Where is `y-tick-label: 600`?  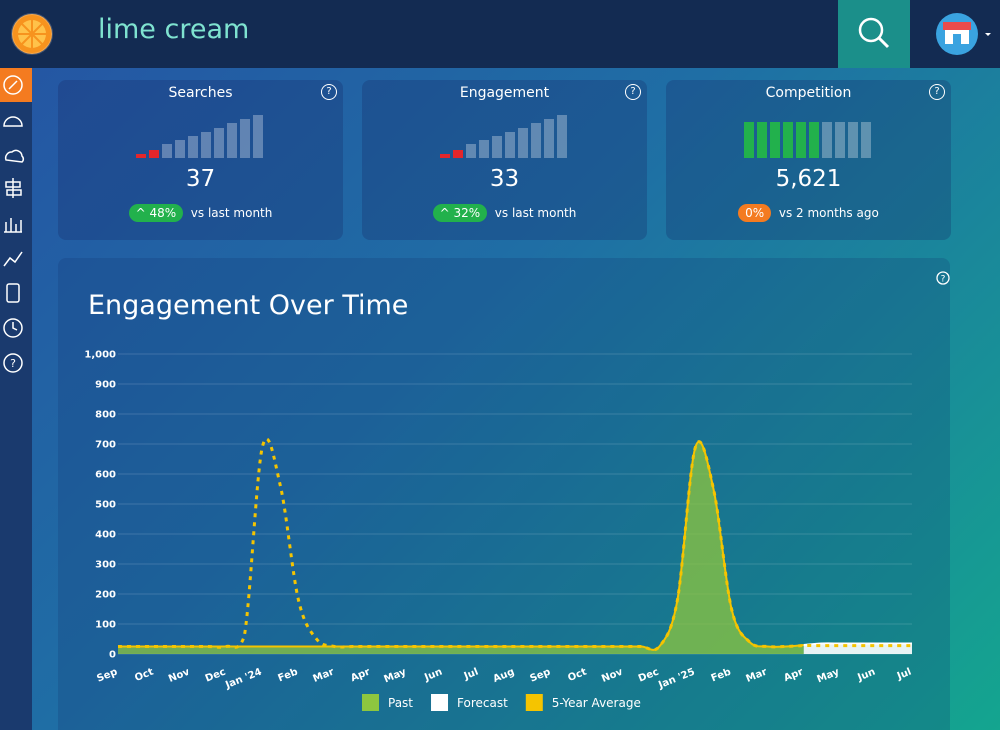
y-tick-label: 600 is located at coordinates (105, 475).